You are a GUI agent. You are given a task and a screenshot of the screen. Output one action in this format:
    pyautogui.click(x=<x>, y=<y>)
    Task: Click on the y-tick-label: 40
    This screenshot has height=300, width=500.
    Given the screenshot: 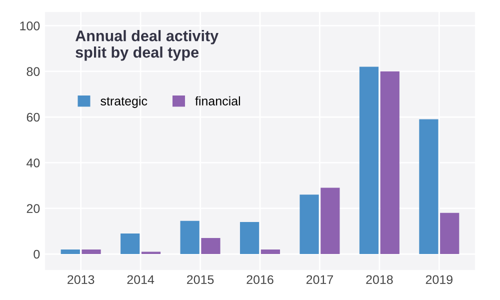 What is the action you would take?
    pyautogui.click(x=33, y=163)
    